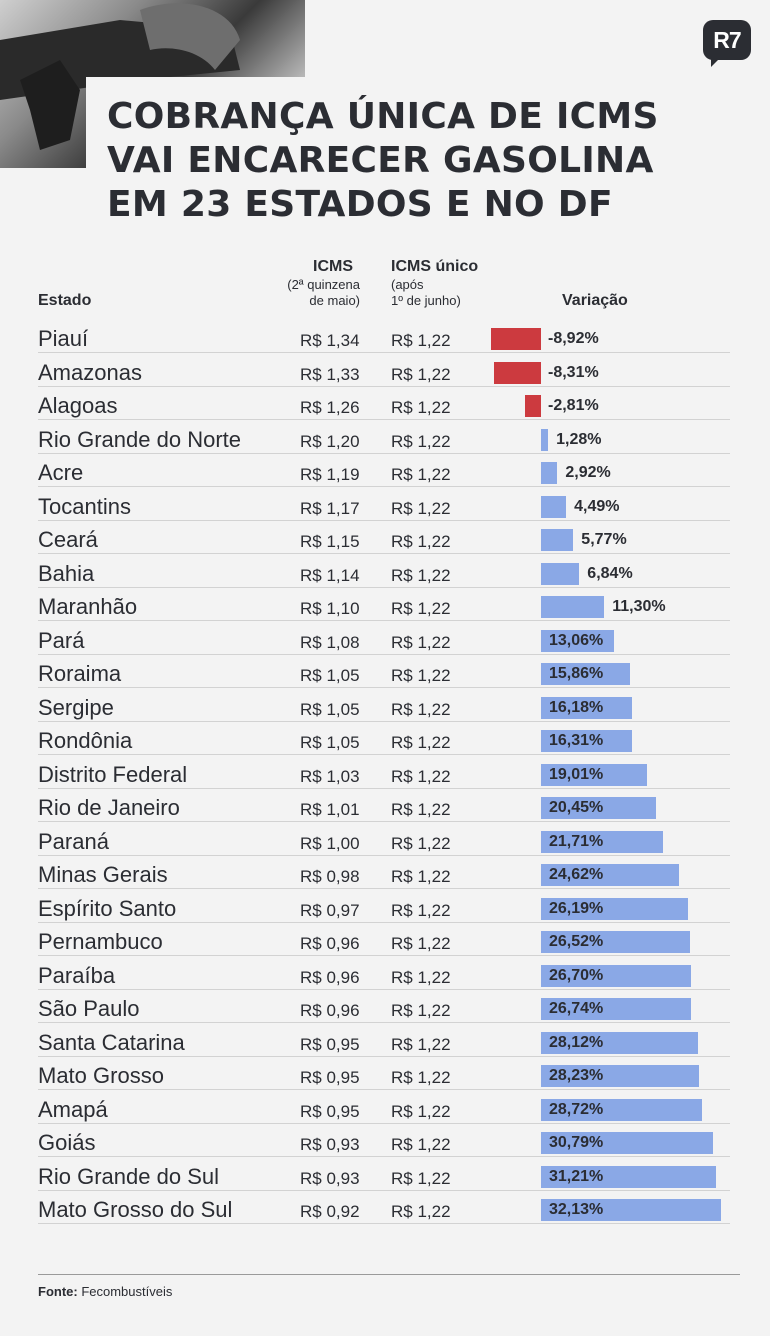  Describe the element at coordinates (139, 439) in the screenshot. I see `state-name: Rio Grande do Norte` at that location.